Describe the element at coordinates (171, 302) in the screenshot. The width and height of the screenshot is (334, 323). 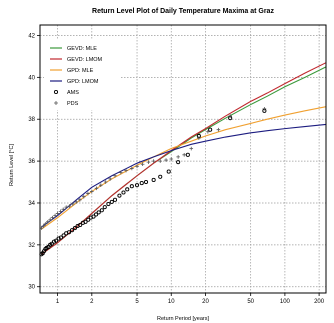
I see `x-tick-label: 10` at that location.